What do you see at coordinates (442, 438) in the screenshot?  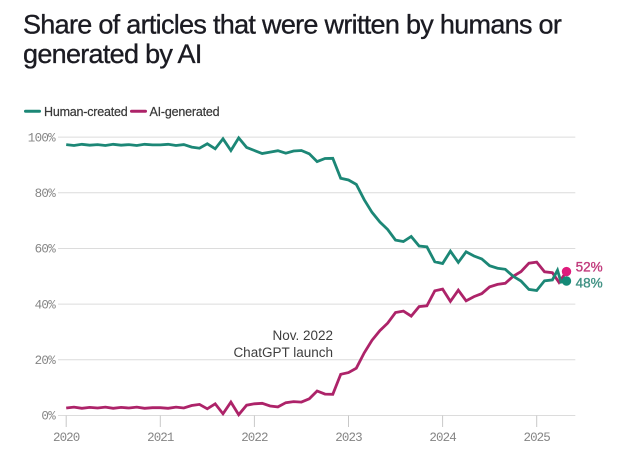 I see `svg-text: 2024` at bounding box center [442, 438].